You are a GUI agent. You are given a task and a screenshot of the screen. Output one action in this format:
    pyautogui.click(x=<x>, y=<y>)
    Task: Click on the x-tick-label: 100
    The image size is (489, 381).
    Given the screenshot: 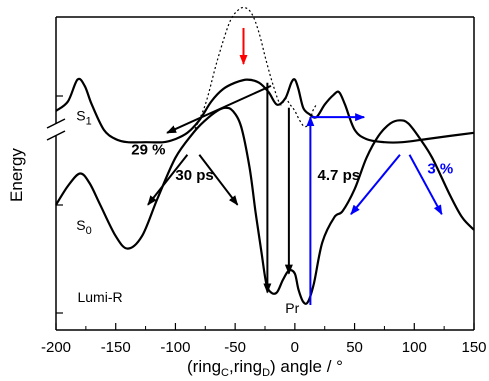 What is the action you would take?
    pyautogui.click(x=414, y=347)
    